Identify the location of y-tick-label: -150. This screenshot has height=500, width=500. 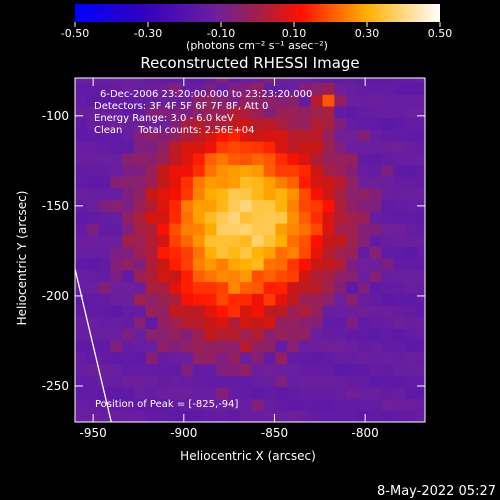
(55, 206).